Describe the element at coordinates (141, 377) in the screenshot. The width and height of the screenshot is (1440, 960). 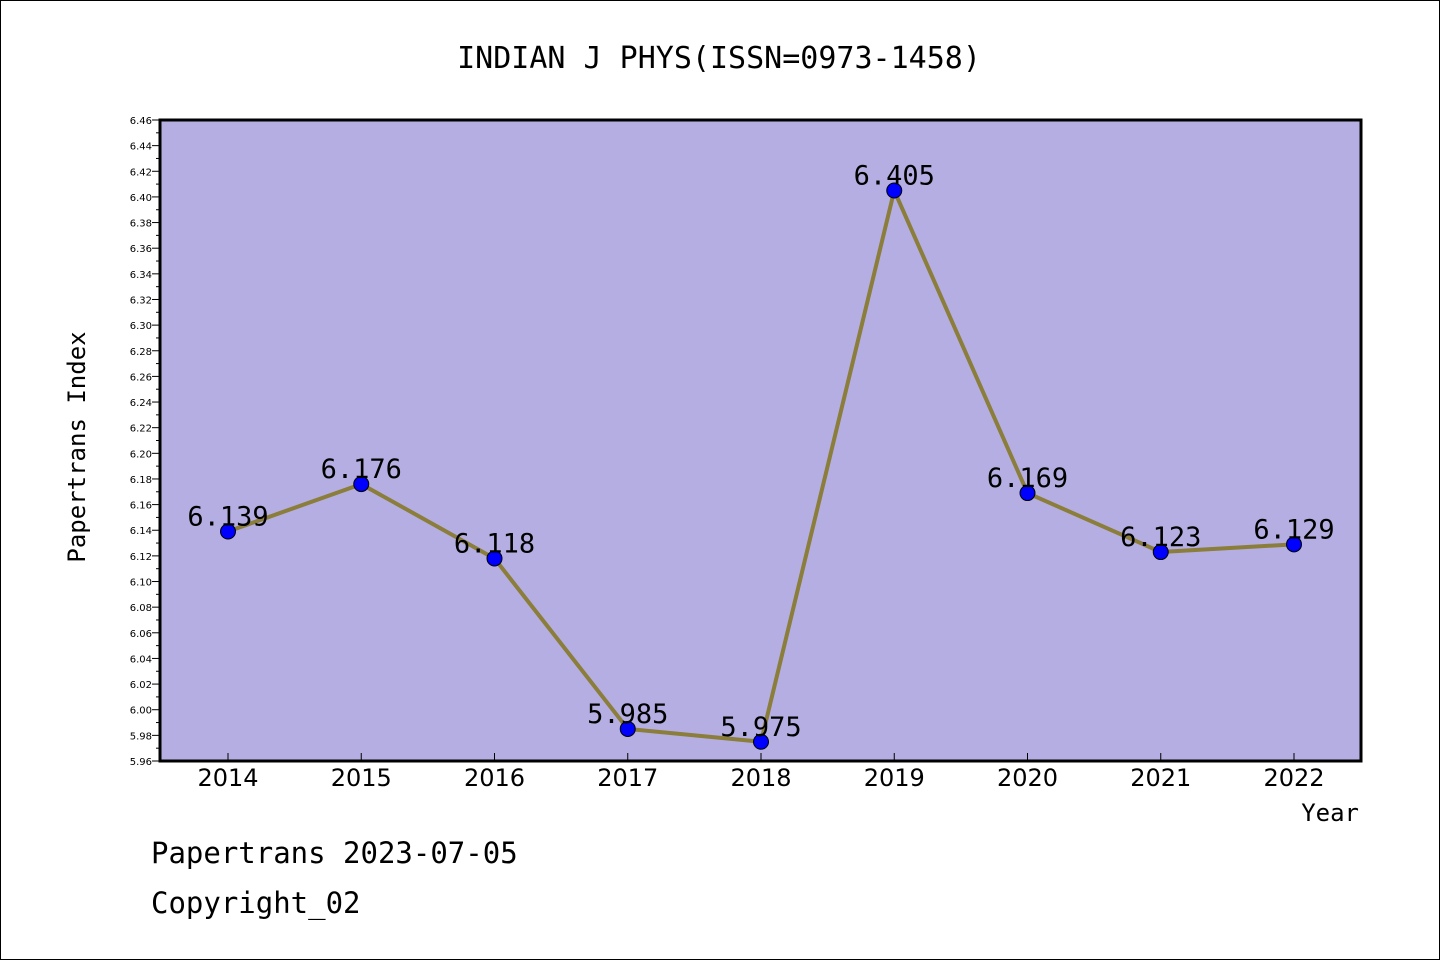
I see `y-tick-label: 6.26` at that location.